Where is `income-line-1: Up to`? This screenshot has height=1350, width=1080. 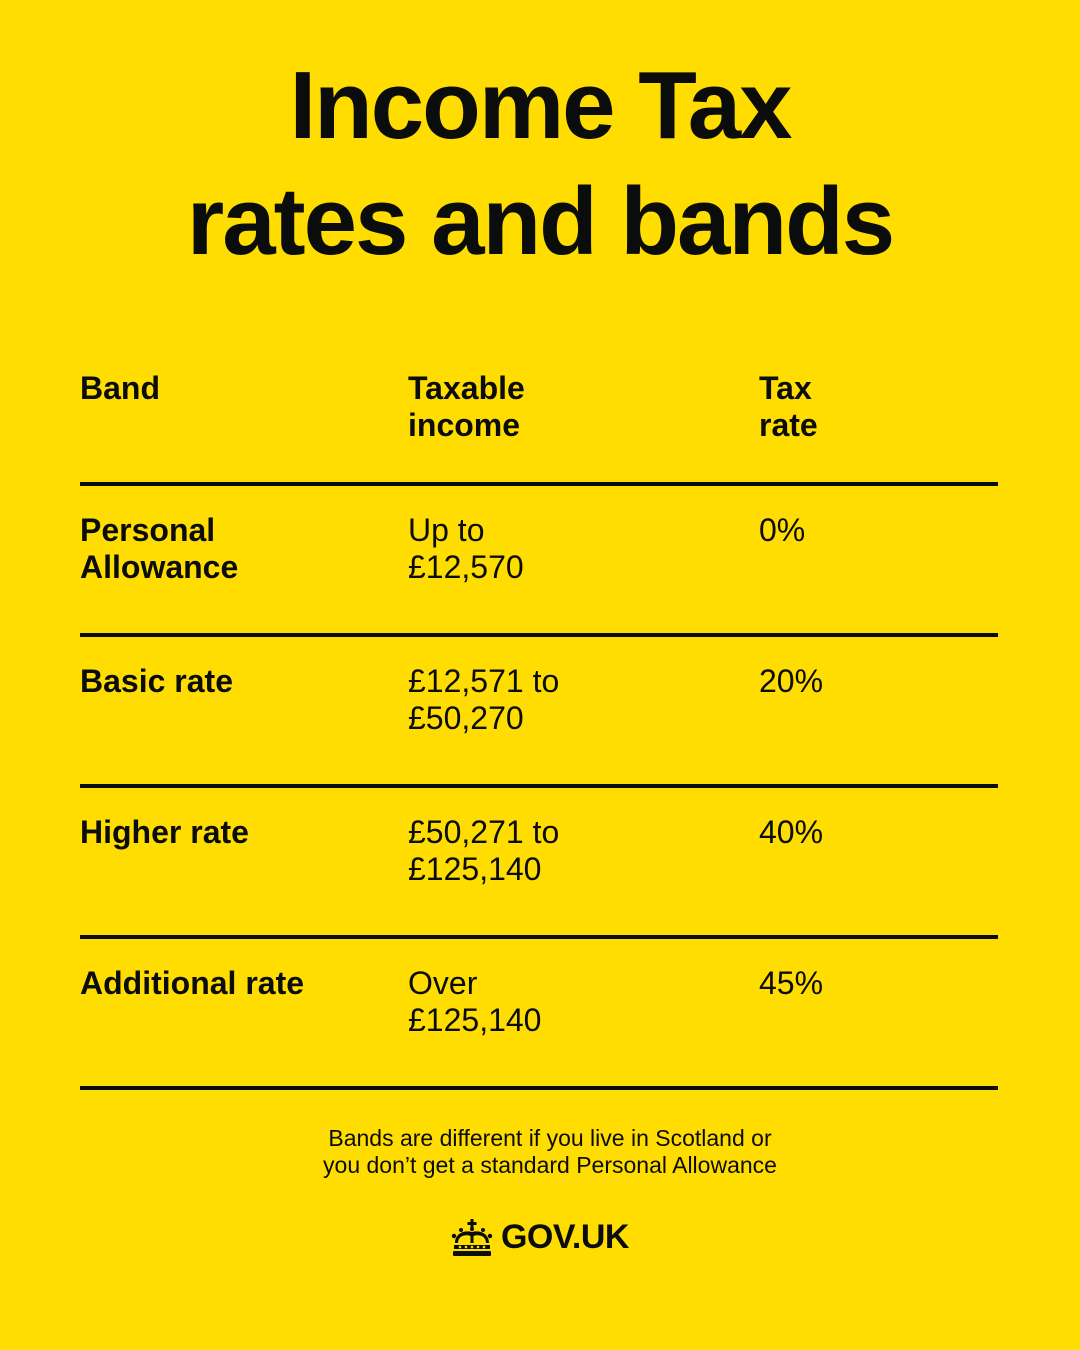
income-line-1: Up to is located at coordinates (446, 530).